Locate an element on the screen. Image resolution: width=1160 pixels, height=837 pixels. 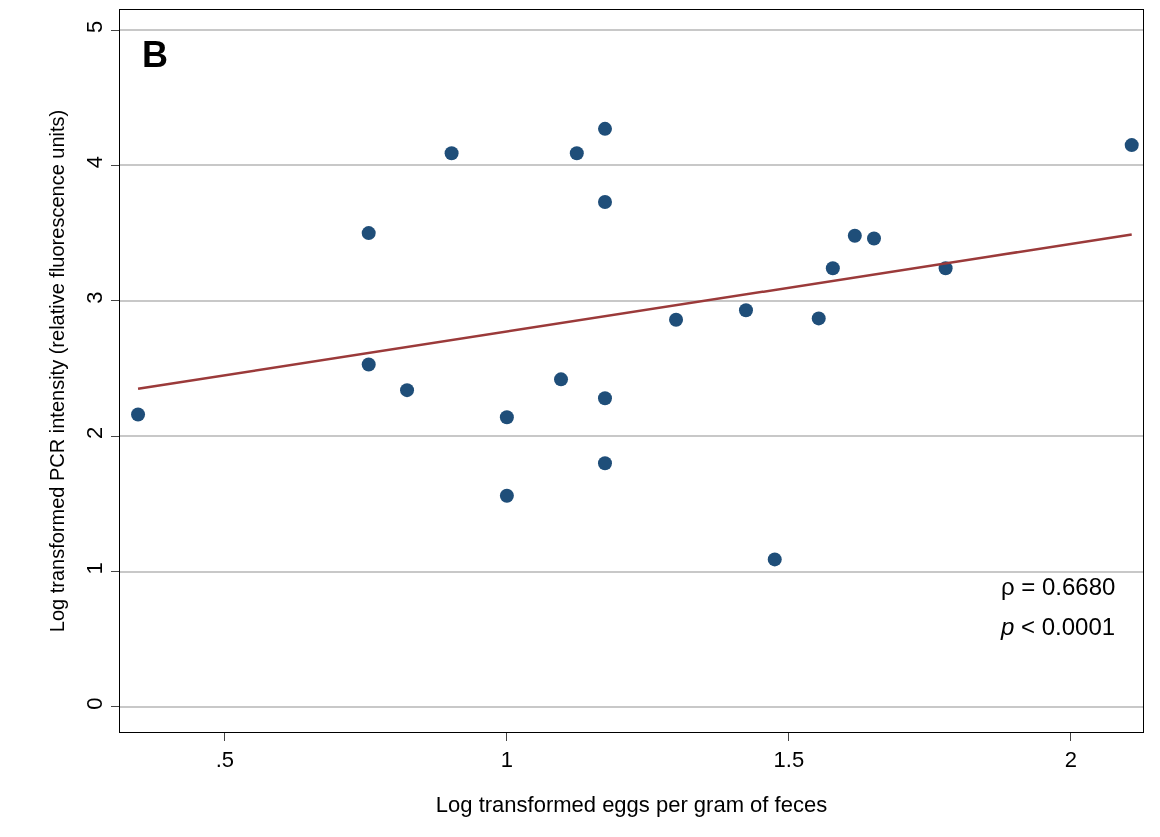
x-tick-label: .5 is located at coordinates (225, 760).